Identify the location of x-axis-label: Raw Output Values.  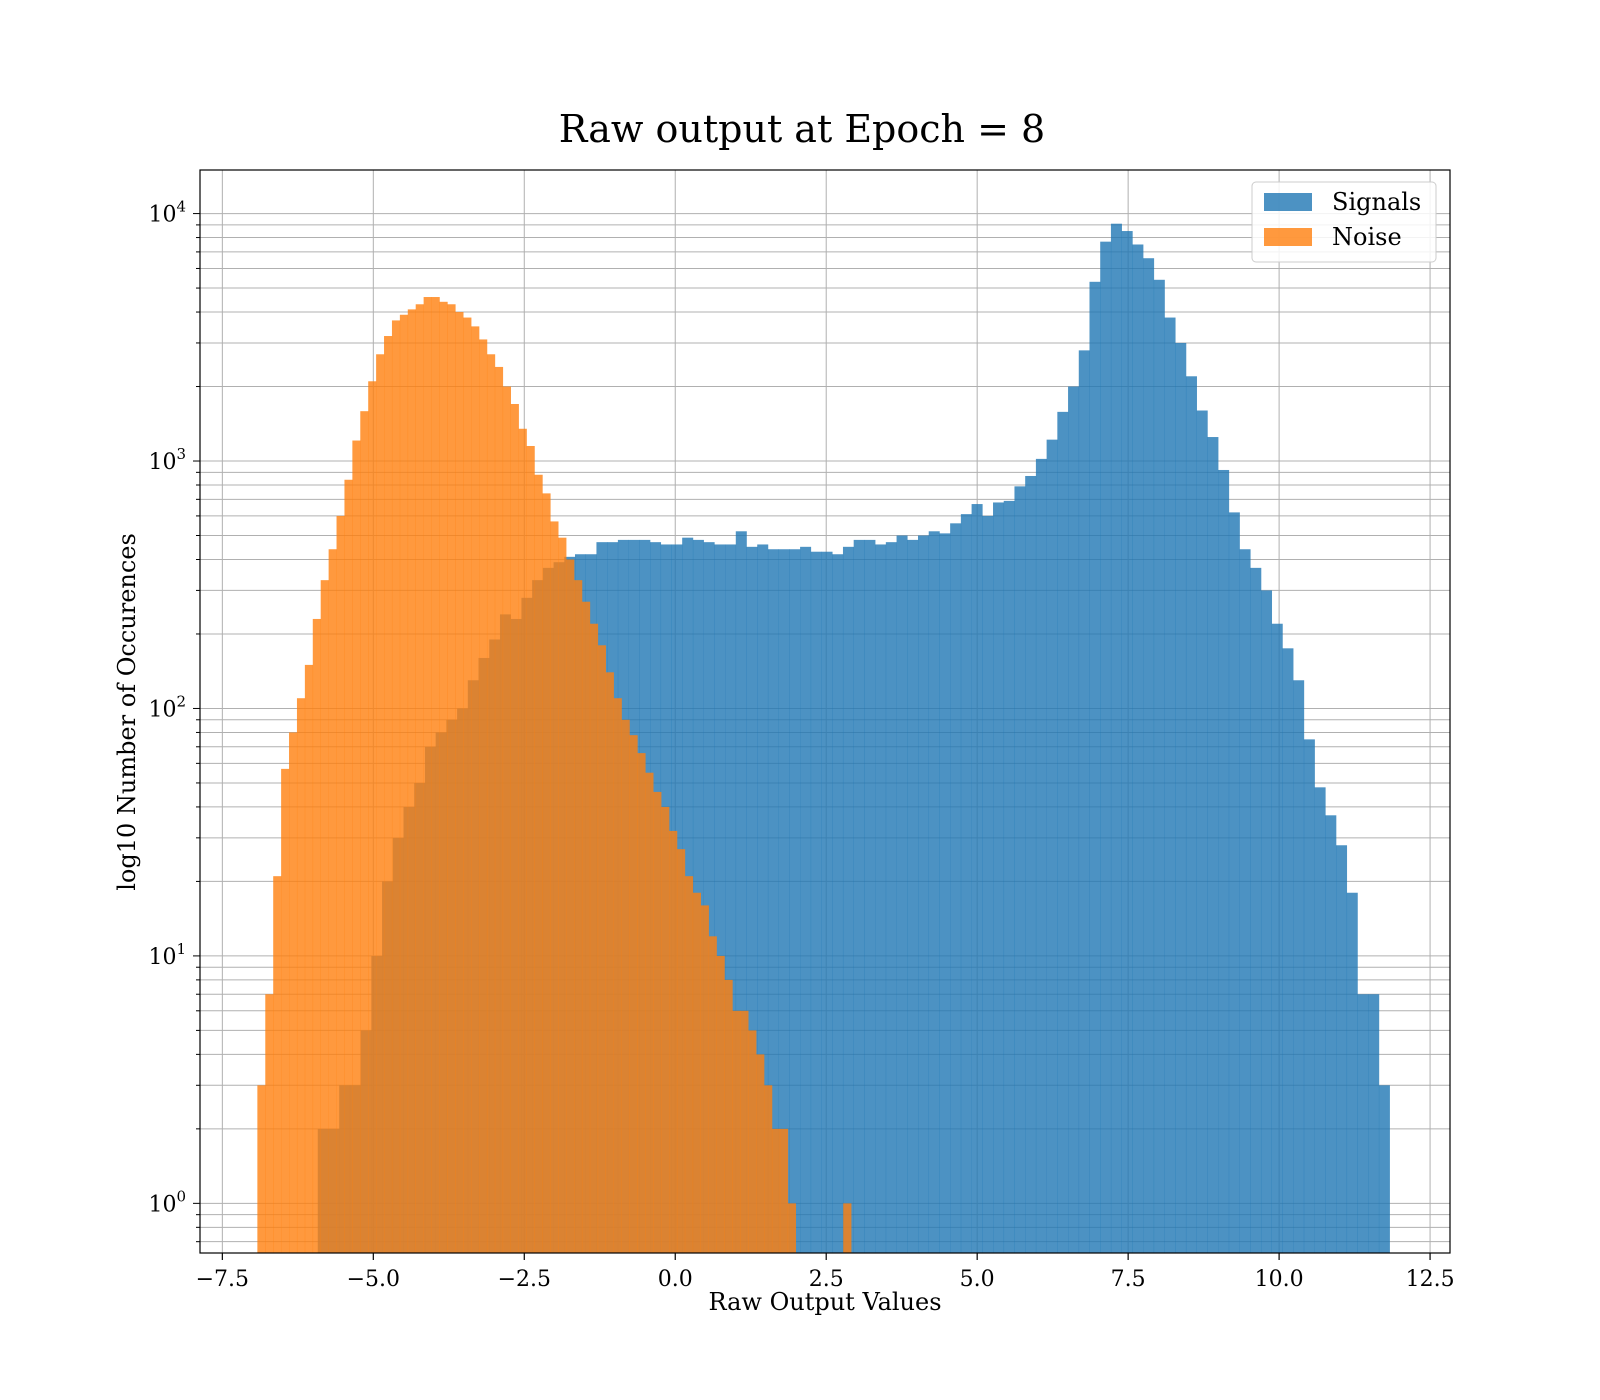
(824, 1302).